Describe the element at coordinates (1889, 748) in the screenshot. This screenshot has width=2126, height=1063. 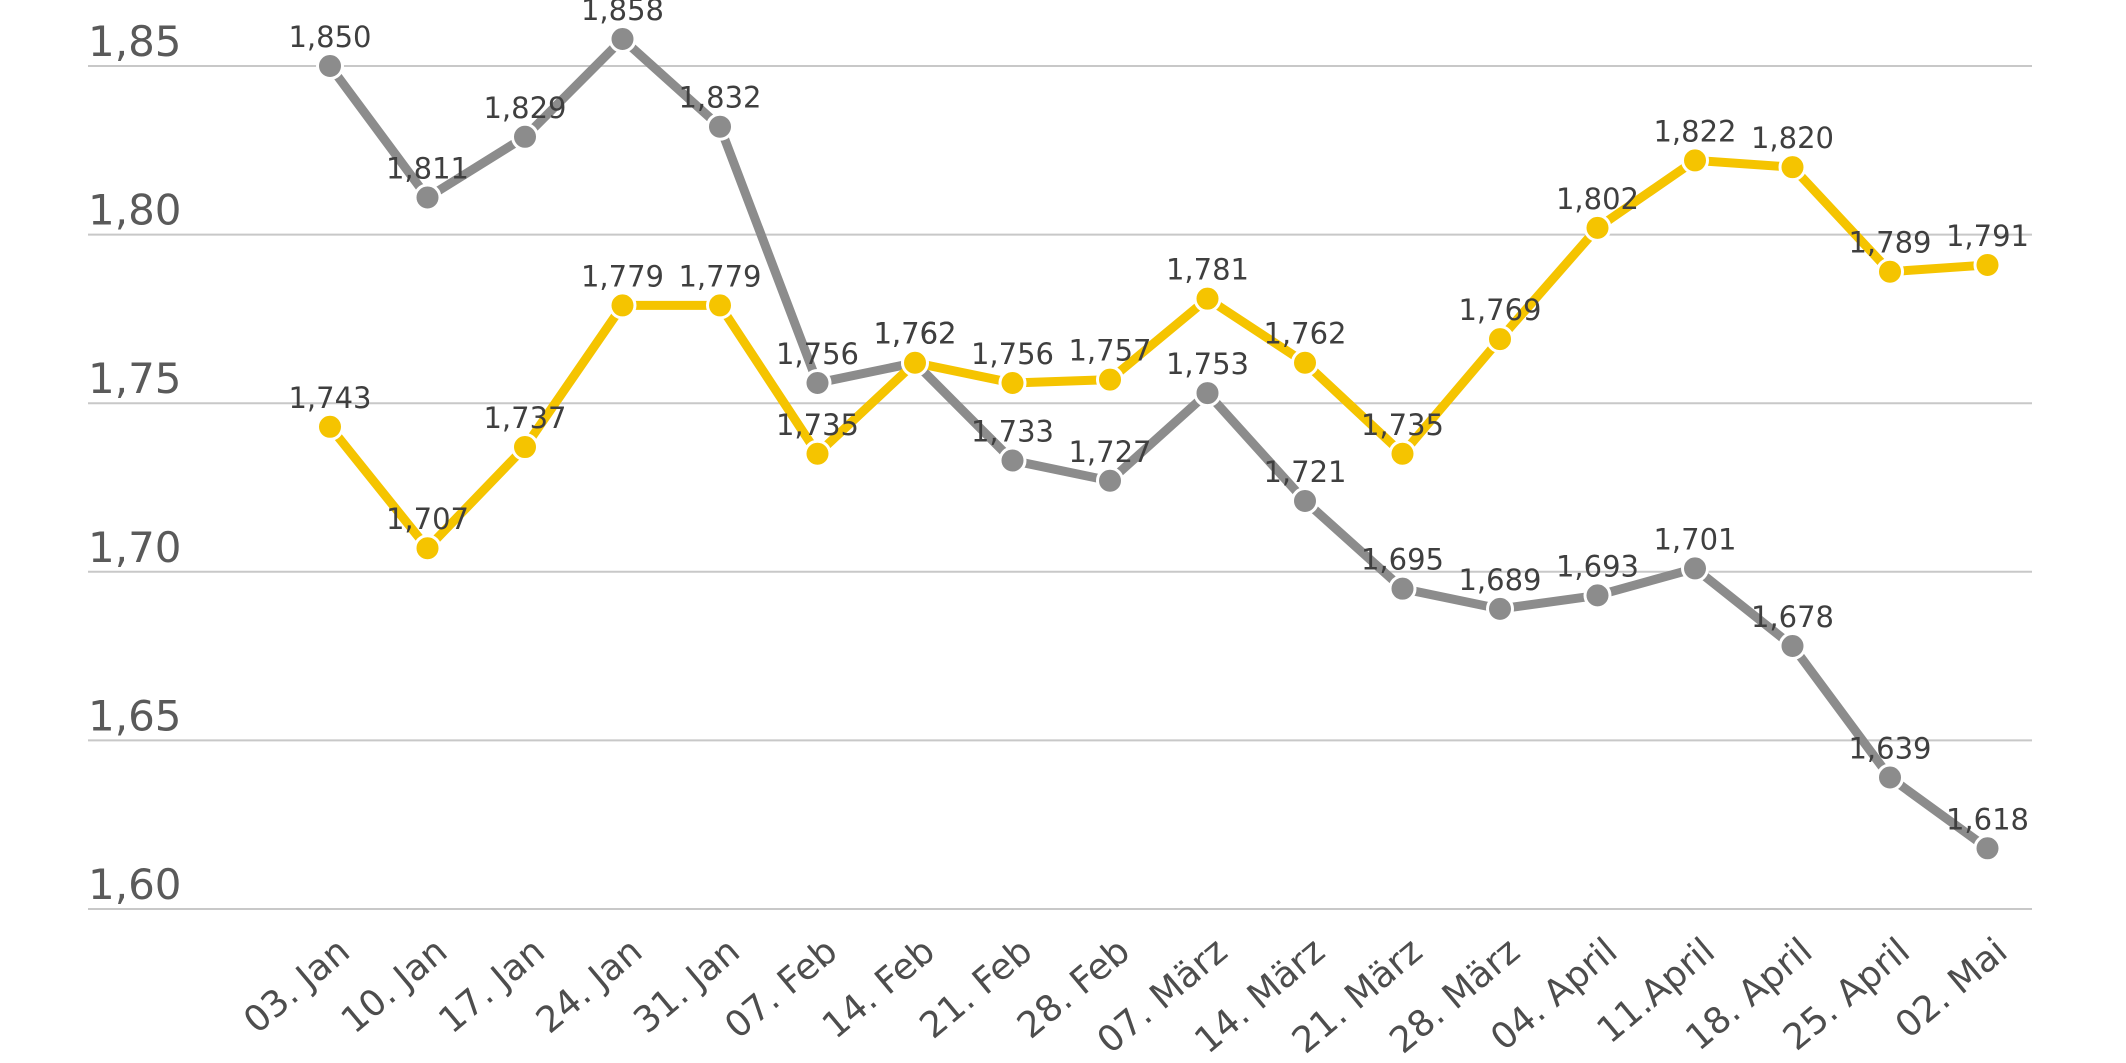
I see `data-label-grau: 1,639` at that location.